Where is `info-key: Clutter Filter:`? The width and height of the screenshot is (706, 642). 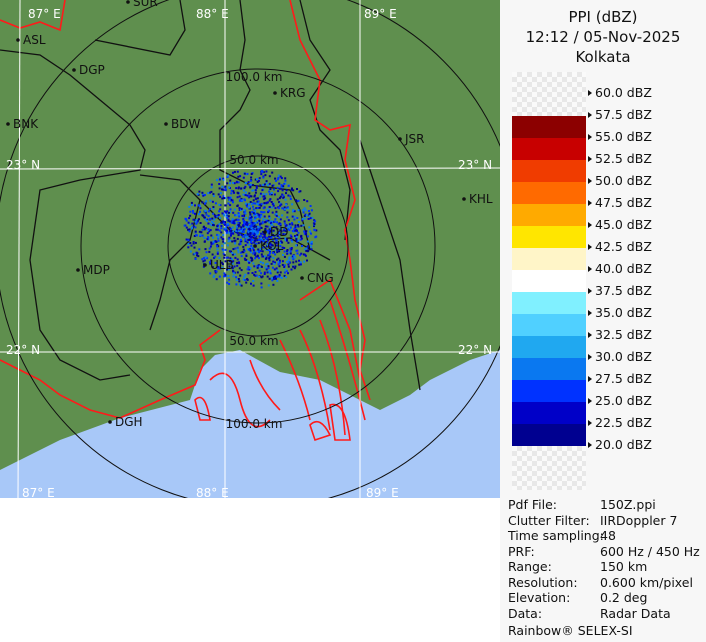 info-key: Clutter Filter: is located at coordinates (549, 520).